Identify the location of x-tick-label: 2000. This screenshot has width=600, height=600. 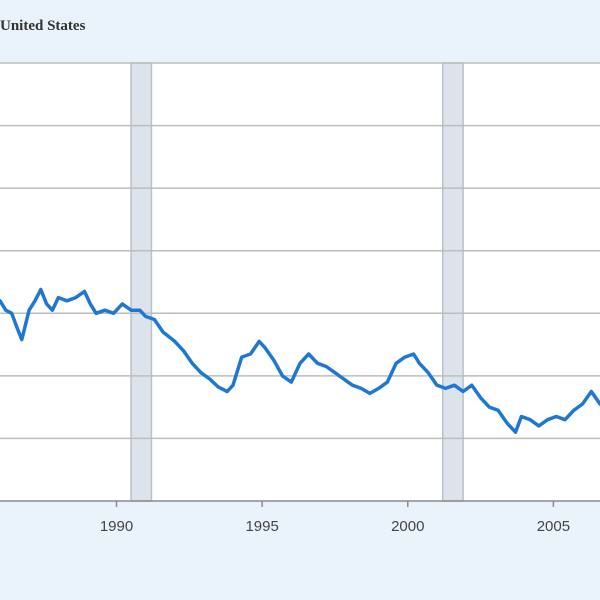
(407, 526).